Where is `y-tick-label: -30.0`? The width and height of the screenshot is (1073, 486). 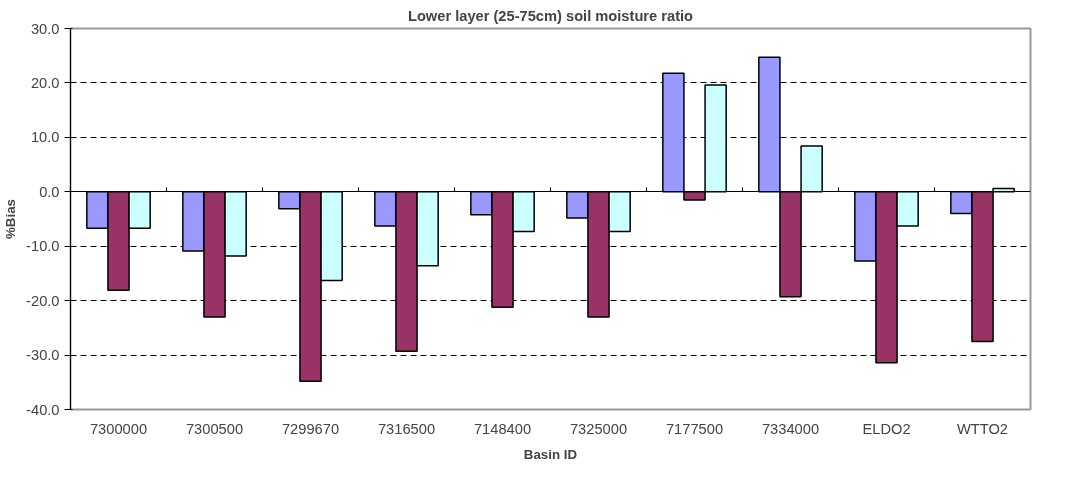 y-tick-label: -30.0 is located at coordinates (43, 355).